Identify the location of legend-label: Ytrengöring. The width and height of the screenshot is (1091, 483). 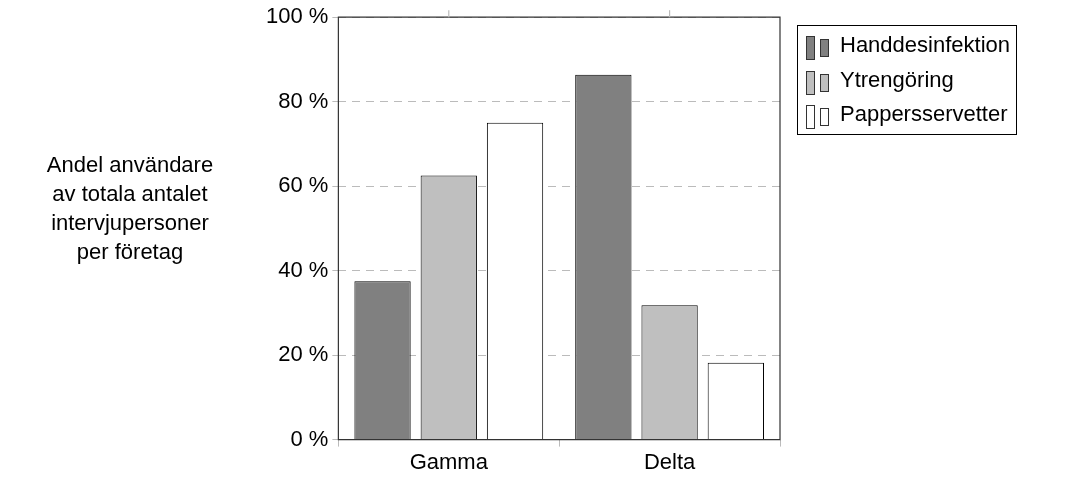
(897, 79).